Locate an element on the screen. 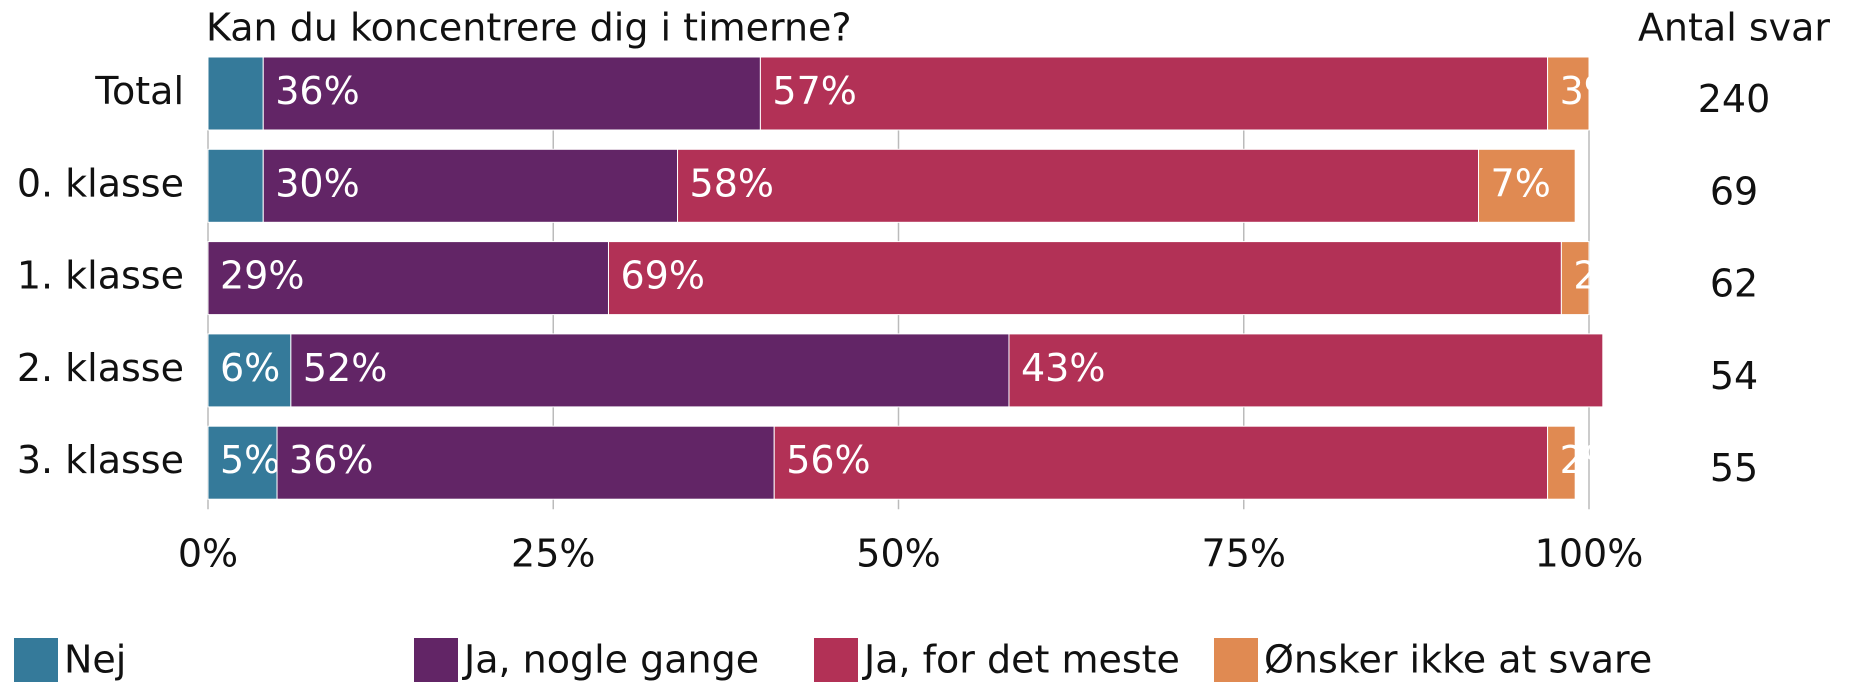 This screenshot has width=1856, height=698. count-value: 55 is located at coordinates (1734, 468).